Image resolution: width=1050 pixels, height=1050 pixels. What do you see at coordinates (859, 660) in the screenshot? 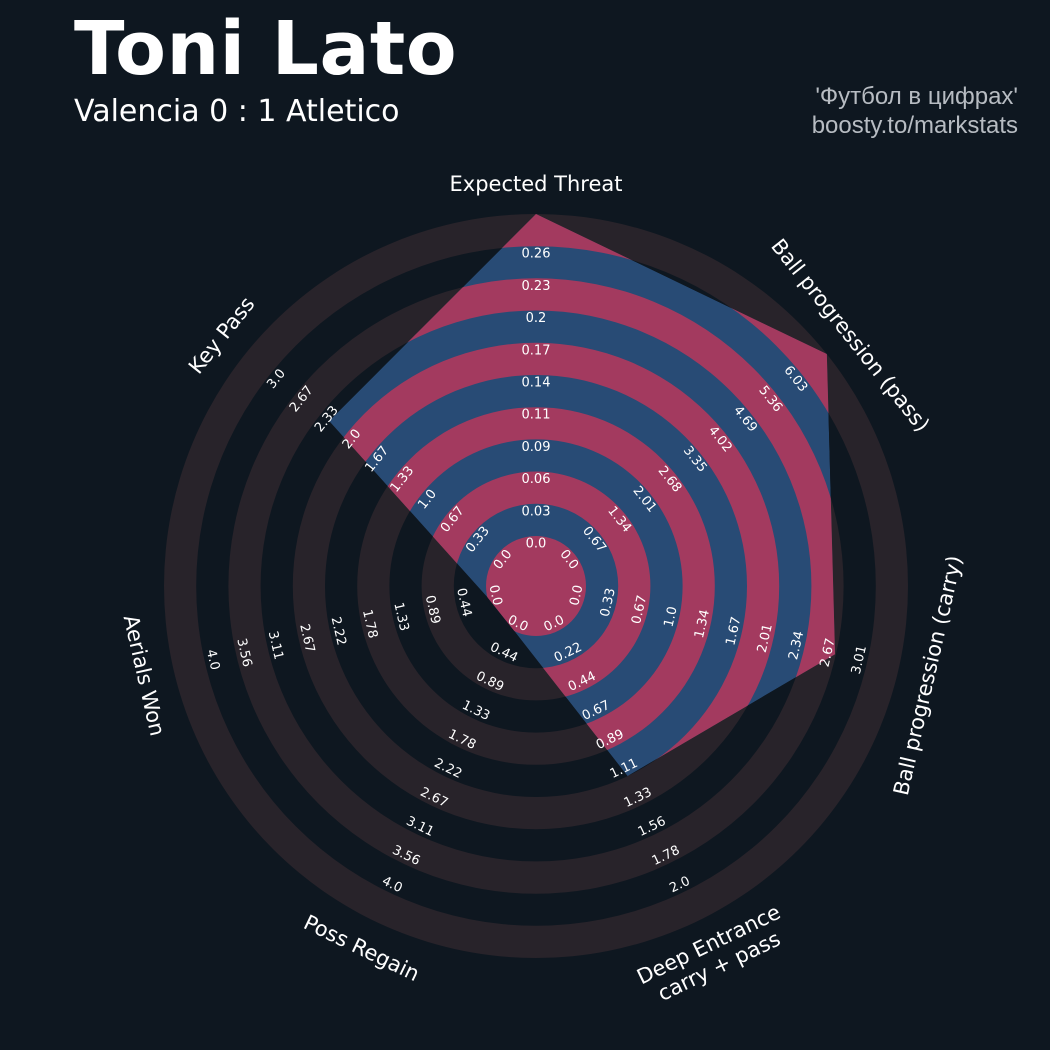
I see `tick-label: 3.01` at bounding box center [859, 660].